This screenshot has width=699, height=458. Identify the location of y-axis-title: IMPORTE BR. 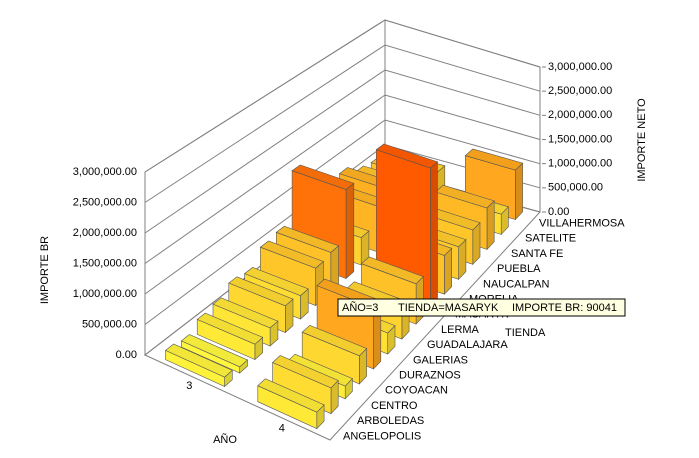
(45, 270).